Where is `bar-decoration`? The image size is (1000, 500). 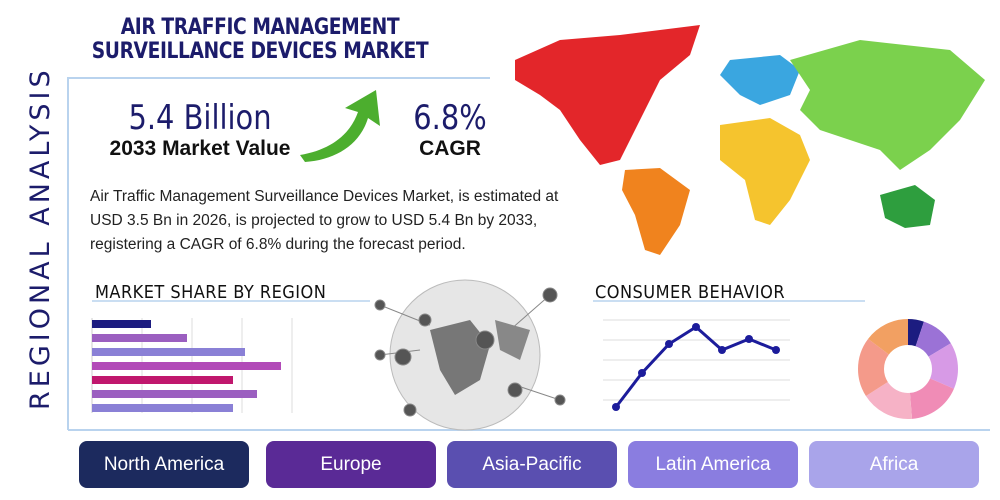 bar-decoration is located at coordinates (192, 365).